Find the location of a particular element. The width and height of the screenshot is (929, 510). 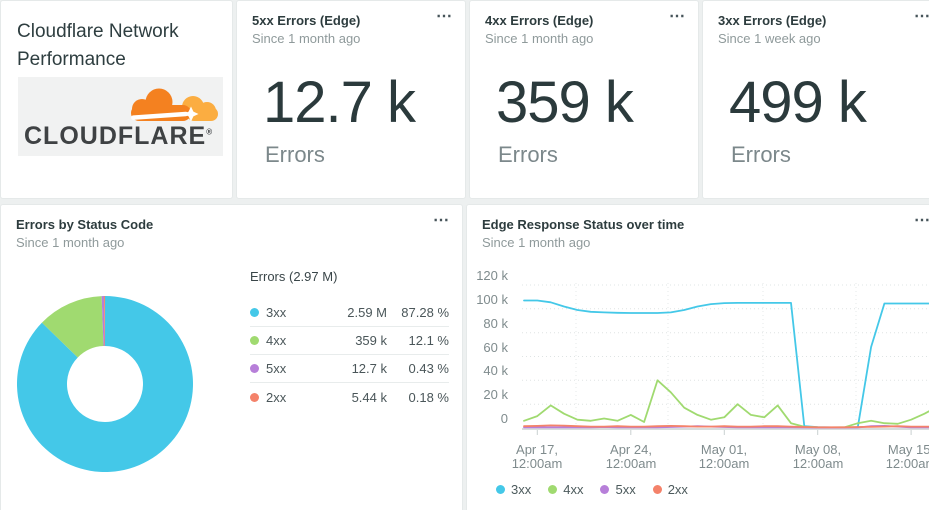

legend-label: 5xx is located at coordinates (625, 489).